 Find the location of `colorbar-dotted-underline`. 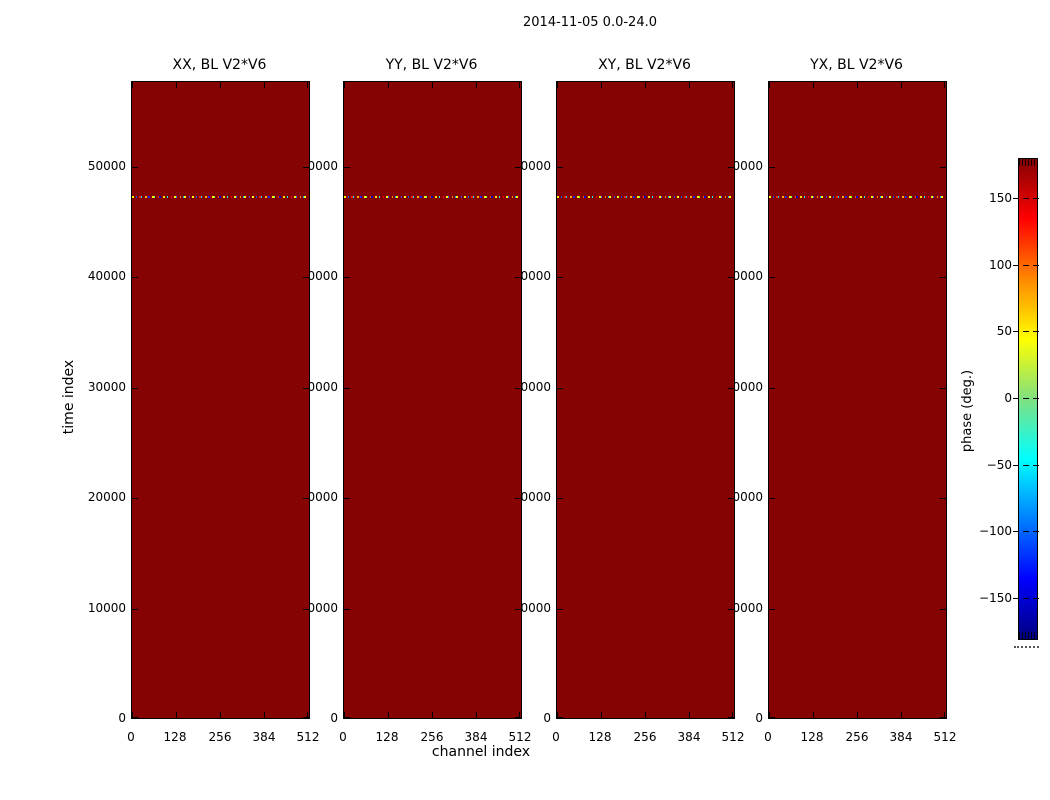

colorbar-dotted-underline is located at coordinates (1026, 647).